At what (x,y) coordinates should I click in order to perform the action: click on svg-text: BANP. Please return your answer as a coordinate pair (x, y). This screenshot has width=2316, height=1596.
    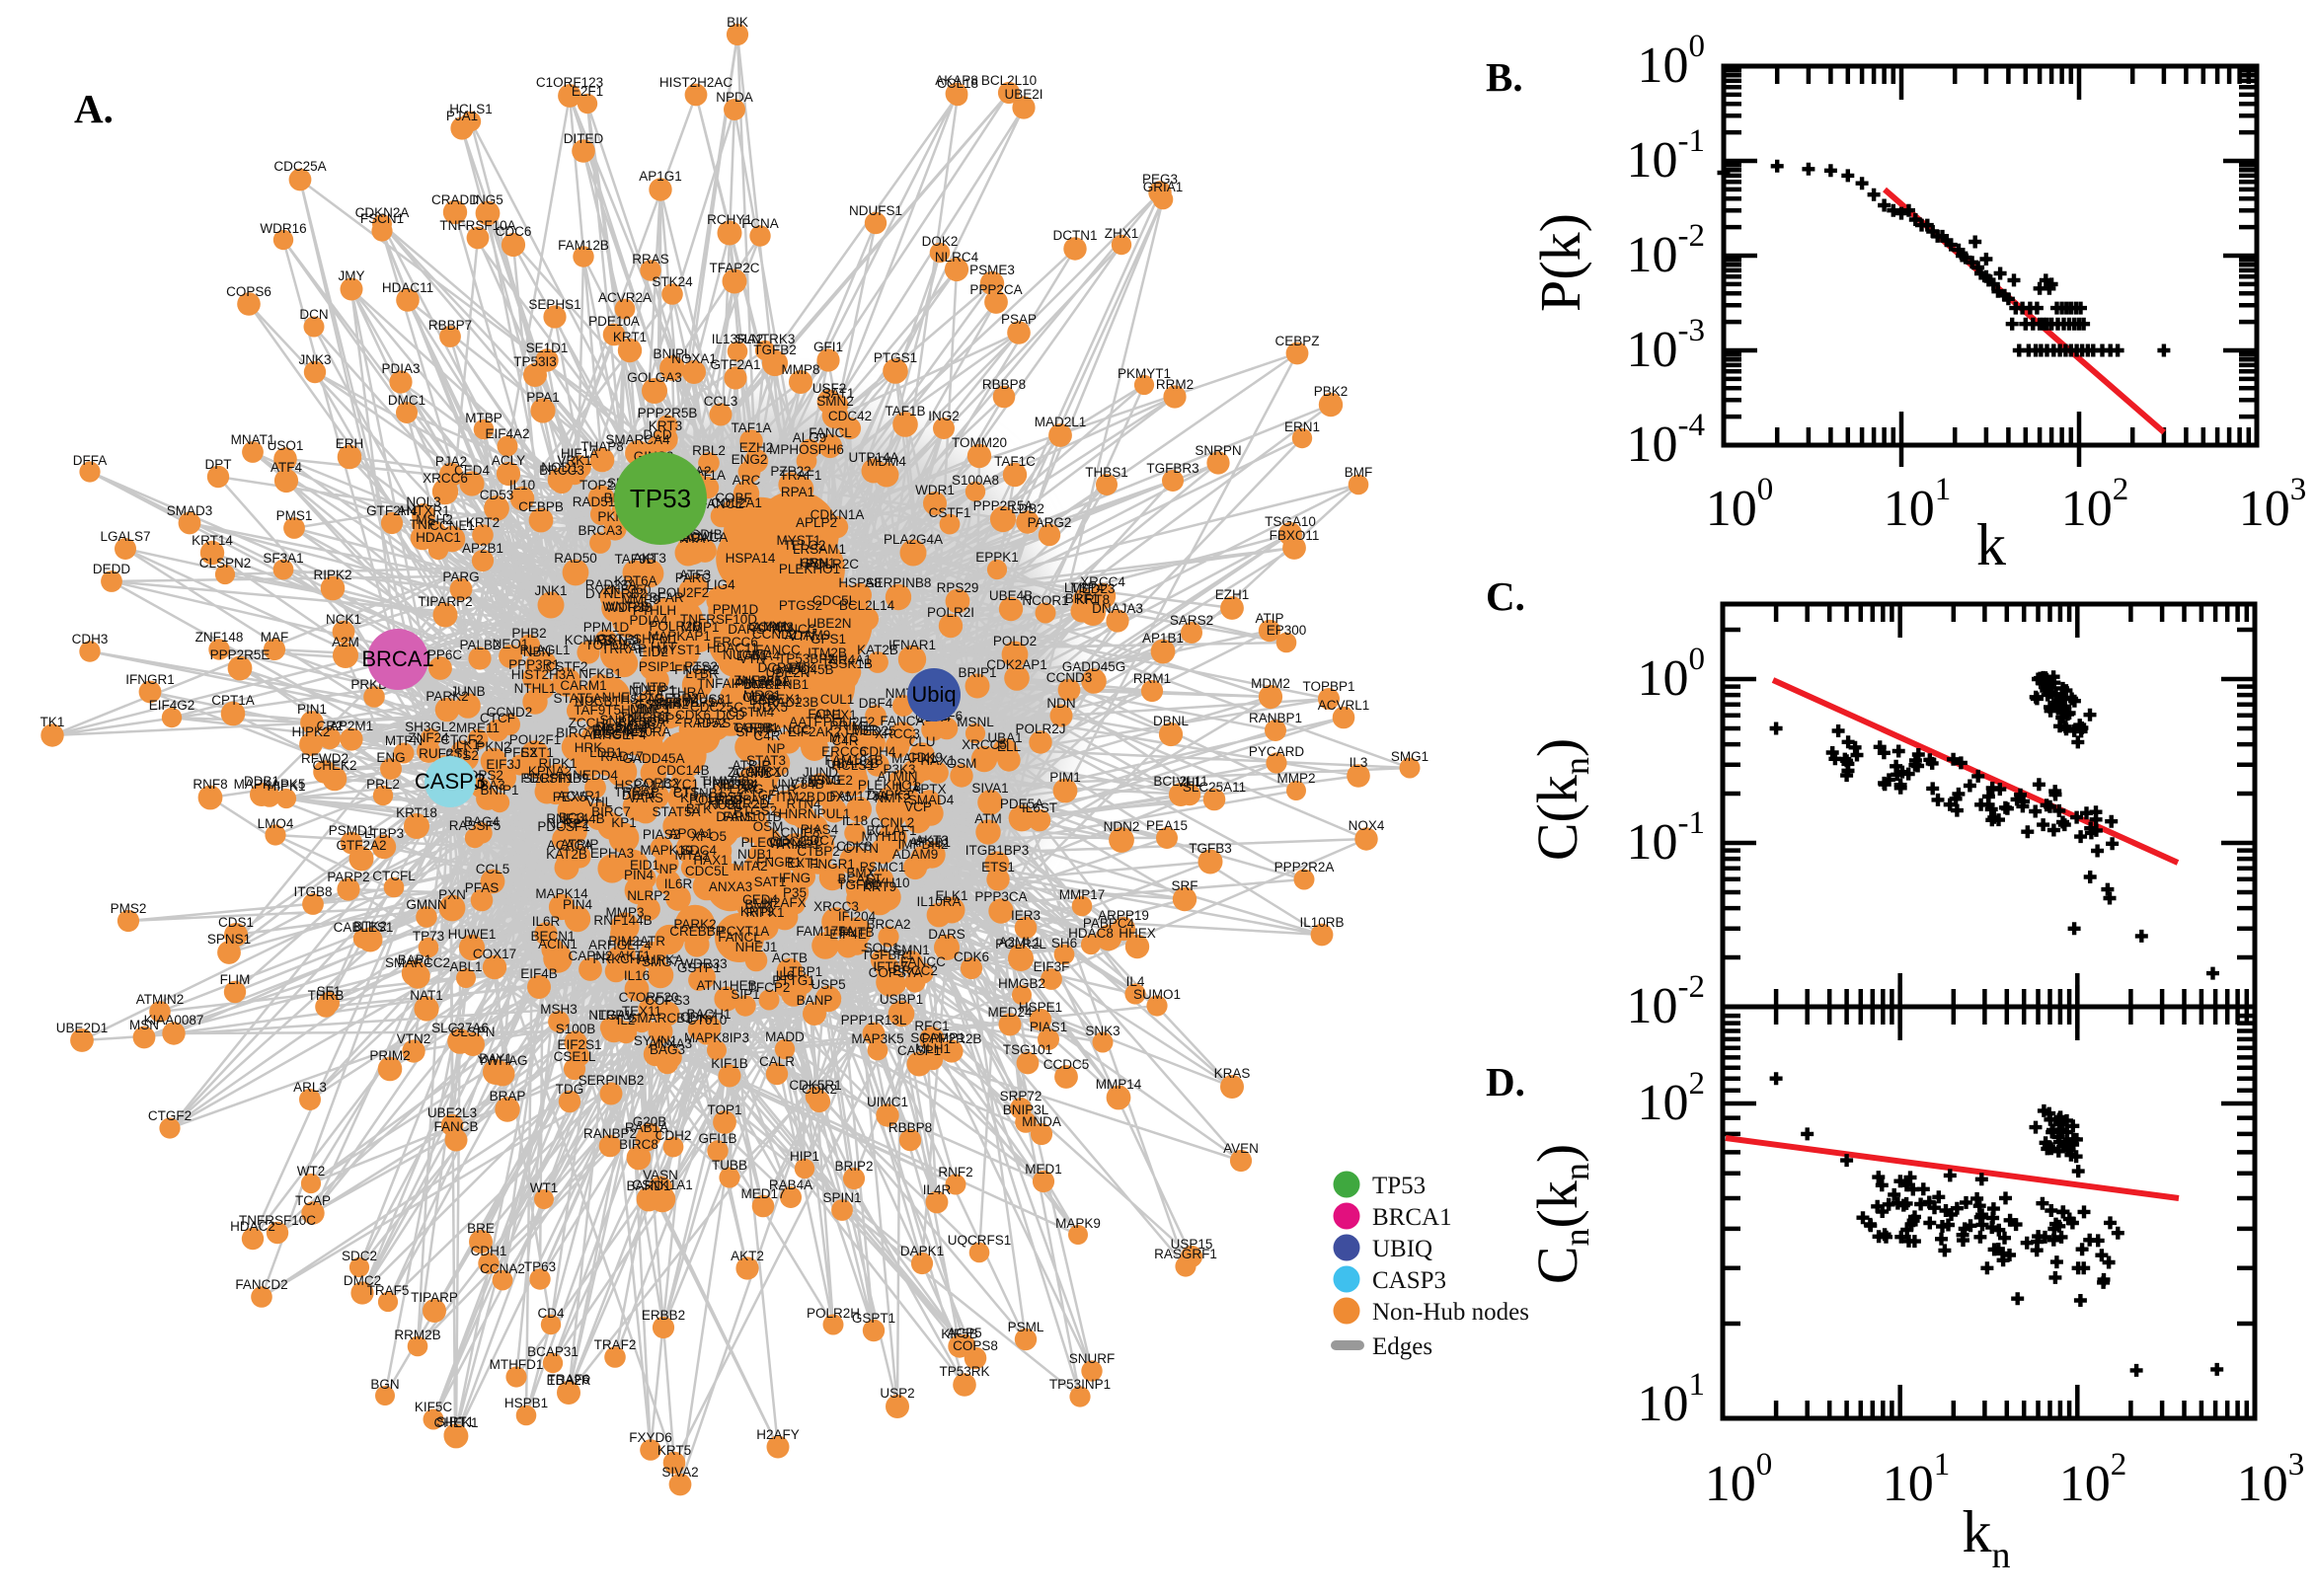
    Looking at the image, I should click on (815, 1000).